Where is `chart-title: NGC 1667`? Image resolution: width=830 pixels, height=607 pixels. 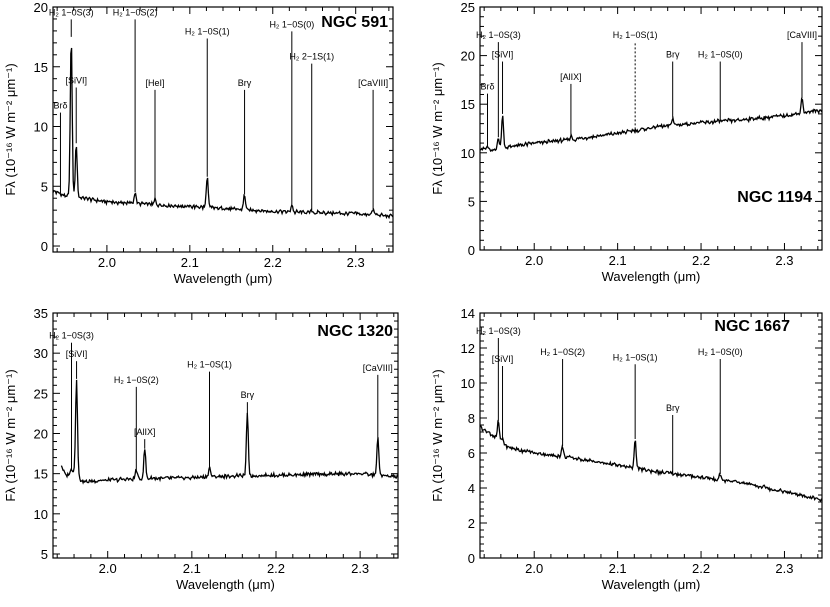 chart-title: NGC 1667 is located at coordinates (752, 326).